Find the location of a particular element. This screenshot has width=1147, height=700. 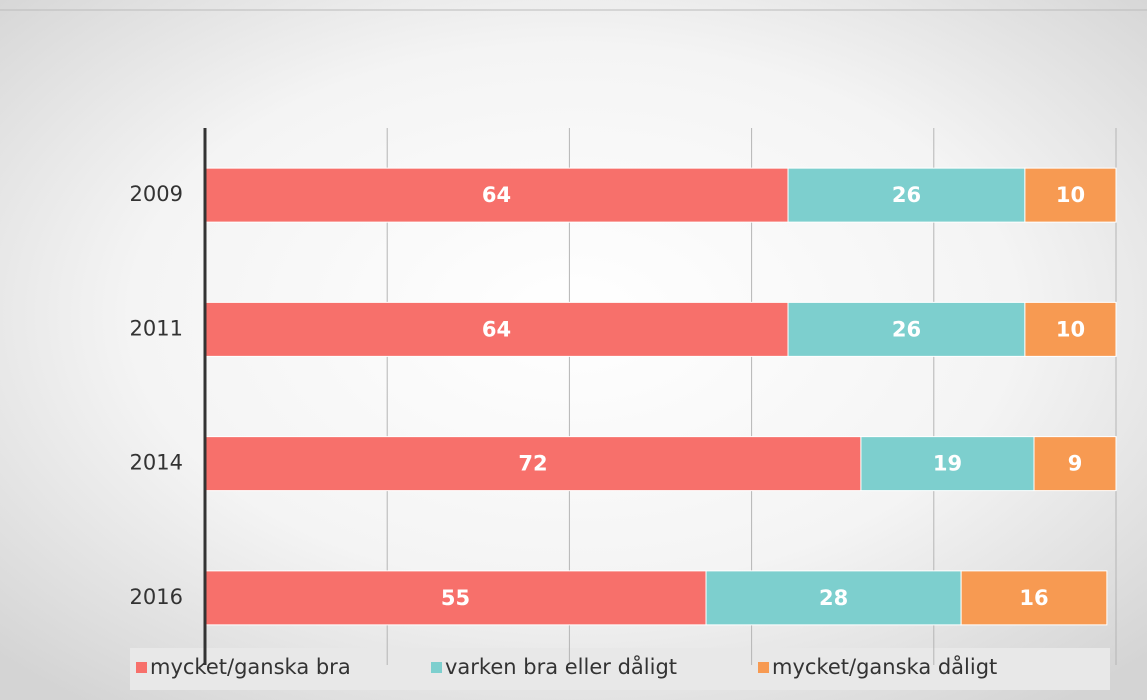

value-label: 9 is located at coordinates (1075, 464).